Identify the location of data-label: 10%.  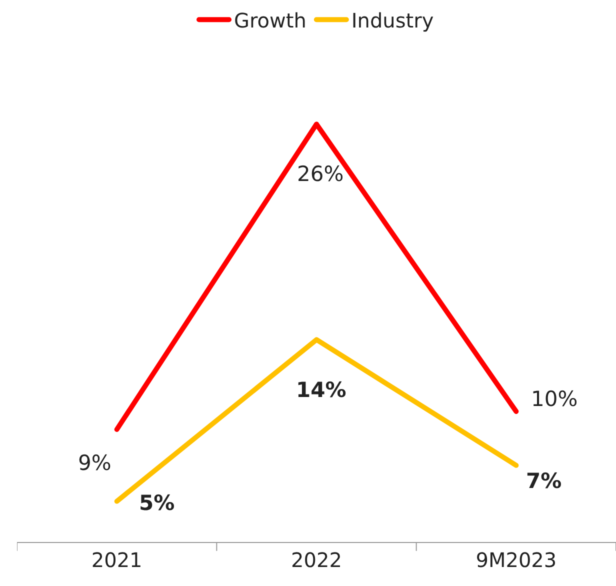
(554, 399).